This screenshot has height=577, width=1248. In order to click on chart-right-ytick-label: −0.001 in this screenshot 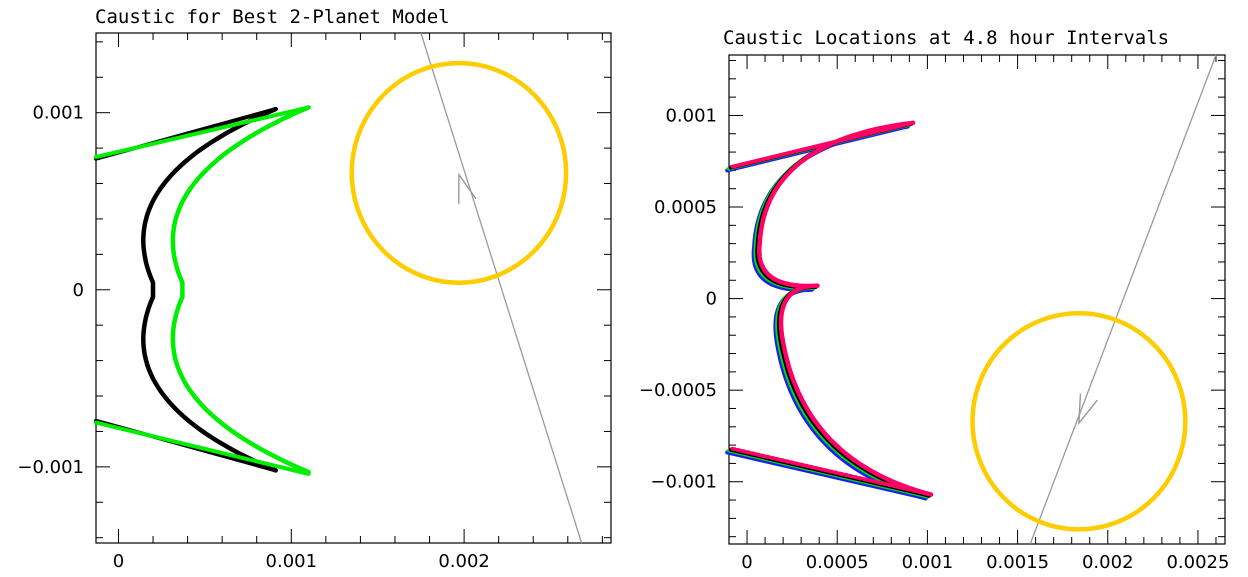, I will do `click(683, 482)`.